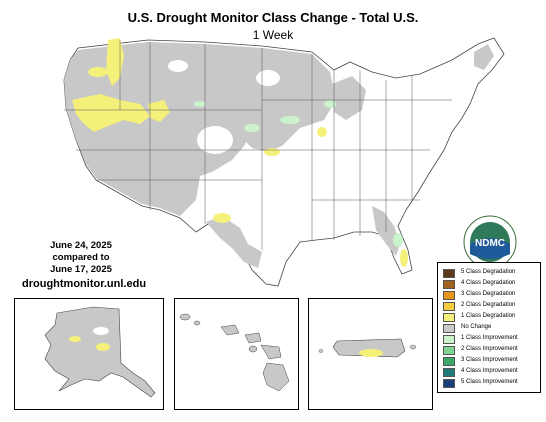 The image size is (546, 422). Describe the element at coordinates (398, 240) in the screenshot. I see `improvement-florida` at that location.